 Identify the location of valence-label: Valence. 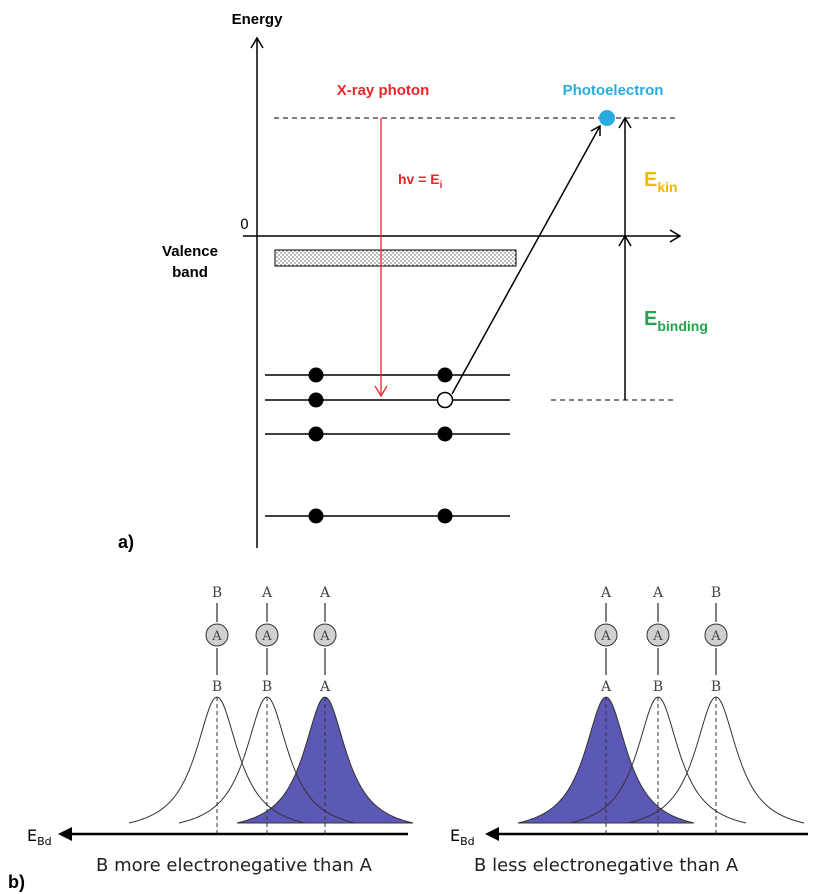
(190, 251).